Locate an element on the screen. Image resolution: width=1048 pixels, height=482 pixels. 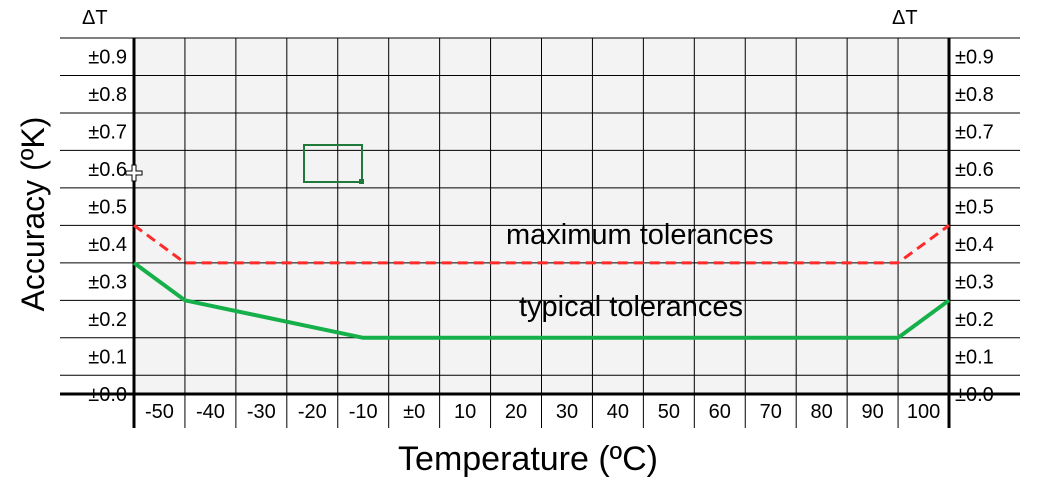
y-tick-label-right: ±0.5 is located at coordinates (974, 208).